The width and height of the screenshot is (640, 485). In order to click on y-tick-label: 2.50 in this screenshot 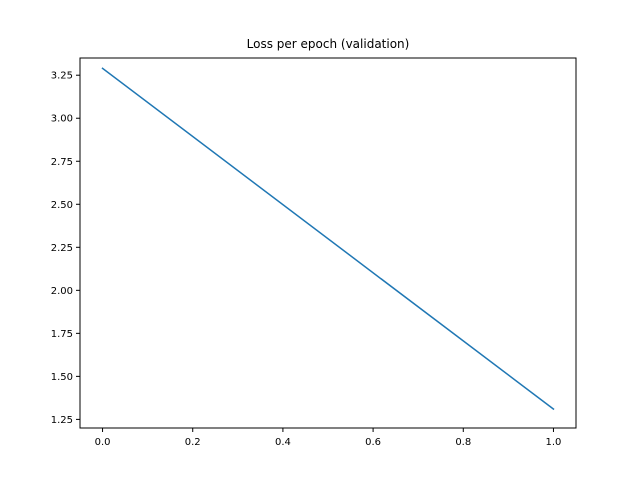, I will do `click(62, 205)`.